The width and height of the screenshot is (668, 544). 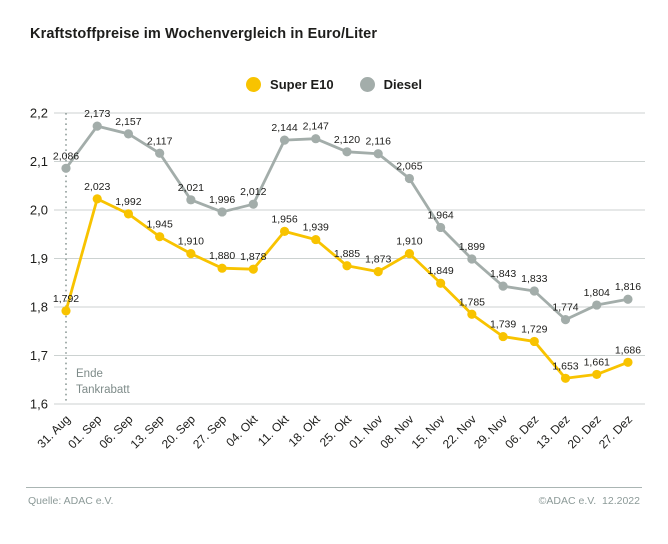 What do you see at coordinates (334, 501) in the screenshot?
I see `footer: Quelle: ADAC e.V. ©ADAC e.V. 12.2022` at bounding box center [334, 501].